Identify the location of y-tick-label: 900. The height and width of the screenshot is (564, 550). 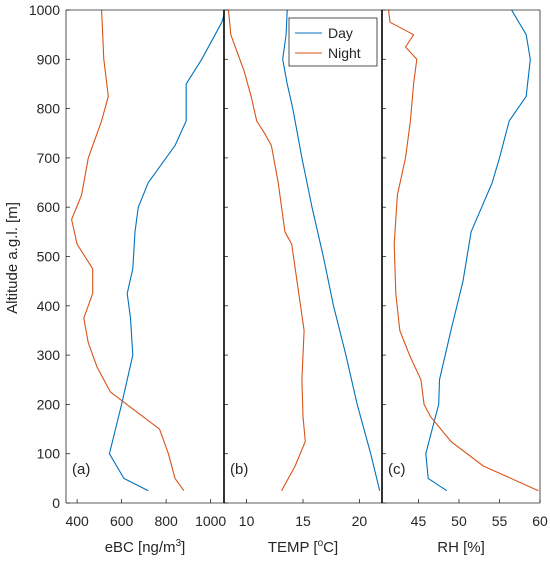
(49, 59).